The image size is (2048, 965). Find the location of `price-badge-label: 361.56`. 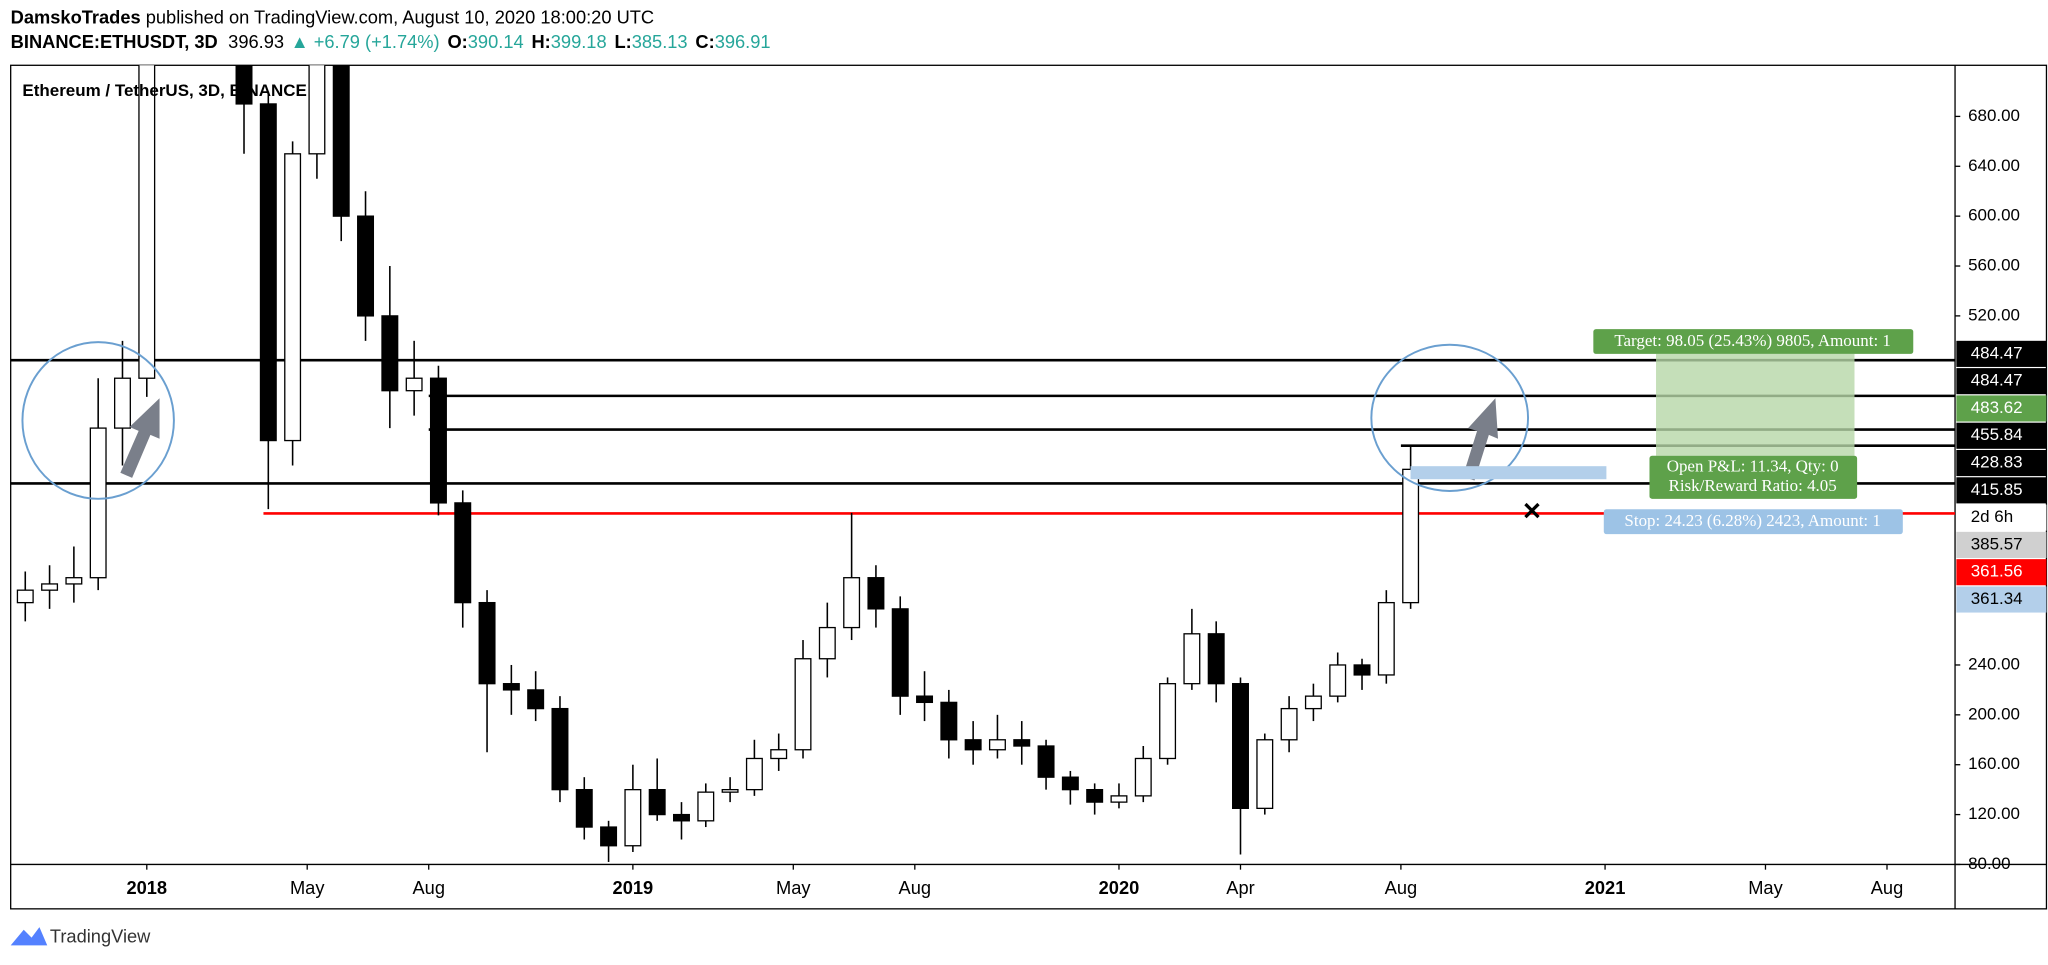

price-badge-label: 361.56 is located at coordinates (1997, 571).